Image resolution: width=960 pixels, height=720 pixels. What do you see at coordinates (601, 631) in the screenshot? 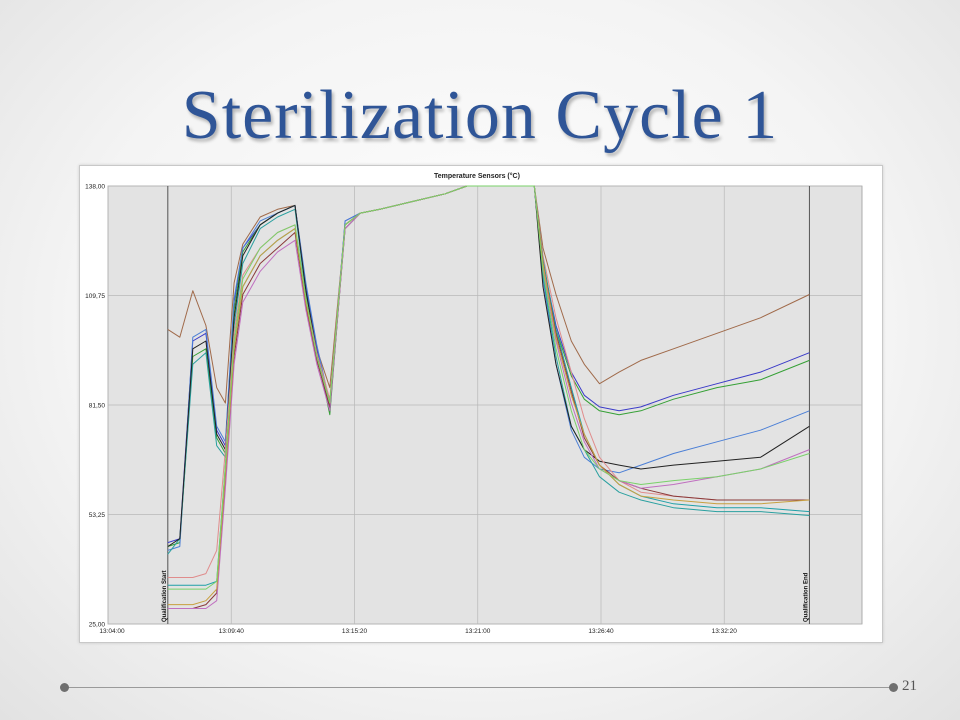
I see `x-tick-label: 13:26:40` at bounding box center [601, 631].